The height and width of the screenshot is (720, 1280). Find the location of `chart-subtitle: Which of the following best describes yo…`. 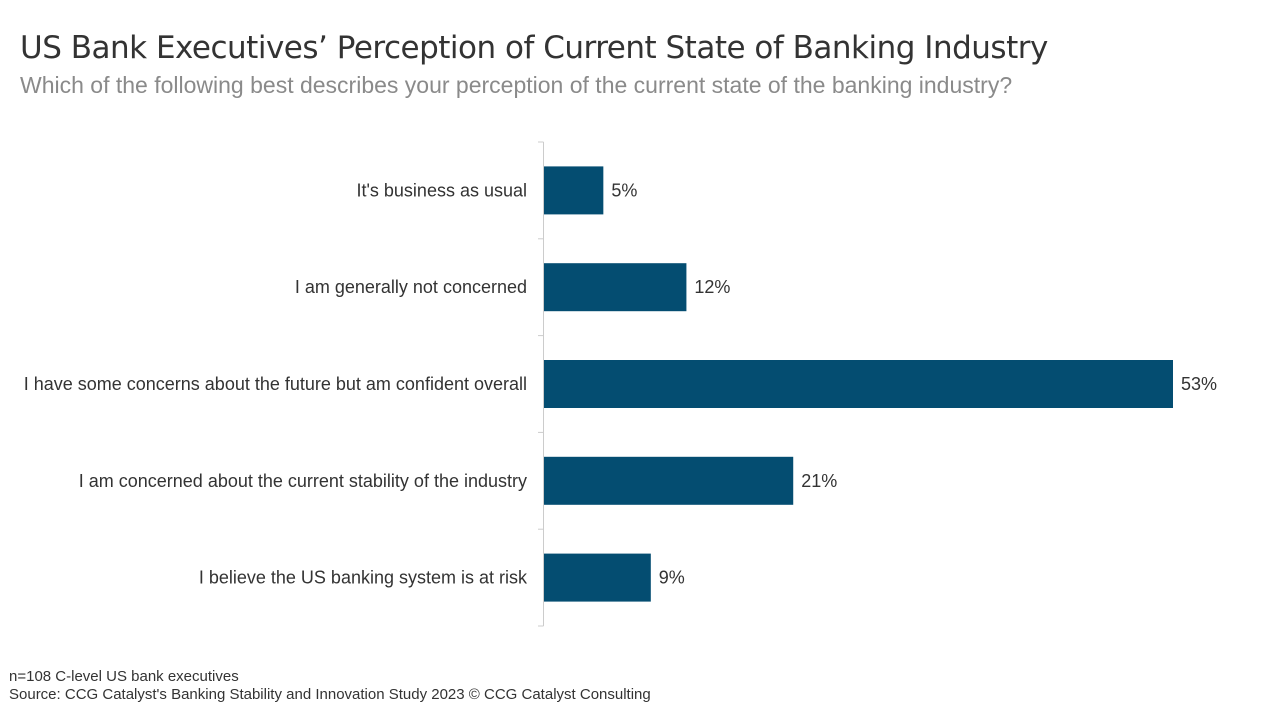

chart-subtitle: Which of the following best describes yo… is located at coordinates (516, 85).